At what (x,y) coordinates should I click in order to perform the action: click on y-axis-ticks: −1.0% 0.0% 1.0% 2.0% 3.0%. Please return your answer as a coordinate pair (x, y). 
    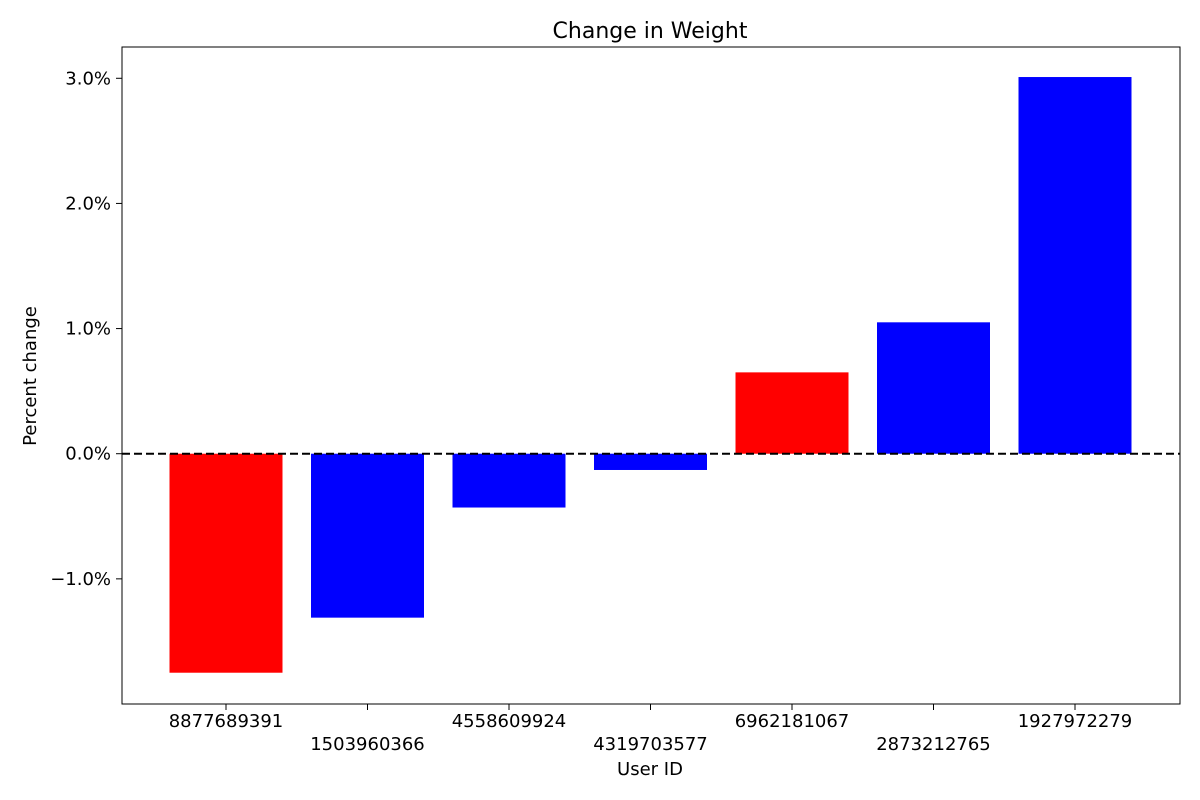
    Looking at the image, I should click on (86, 329).